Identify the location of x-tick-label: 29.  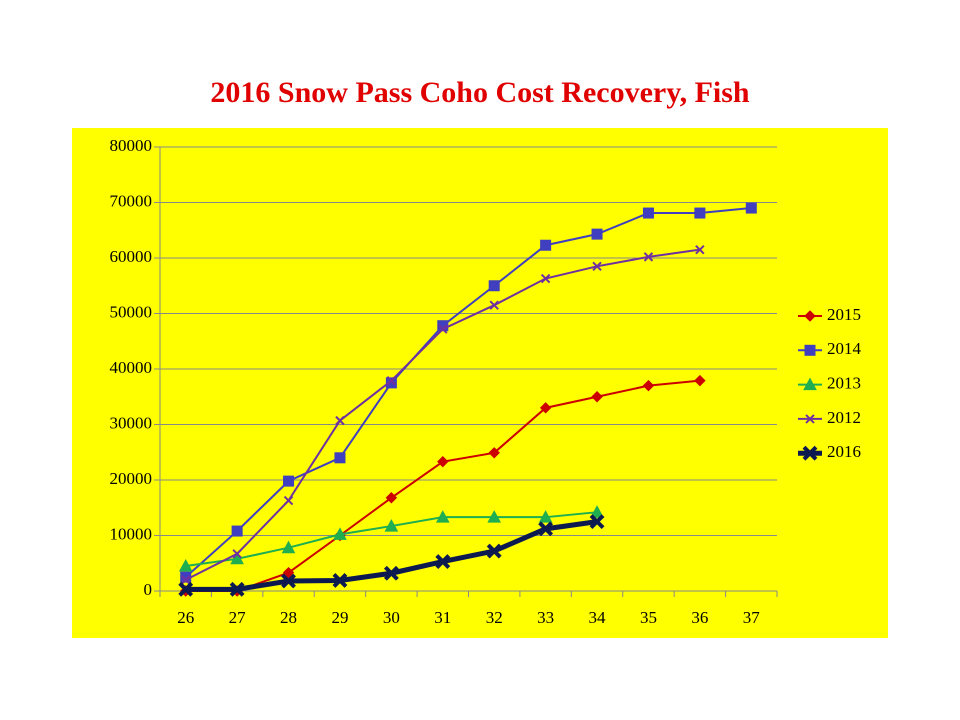
(339, 617).